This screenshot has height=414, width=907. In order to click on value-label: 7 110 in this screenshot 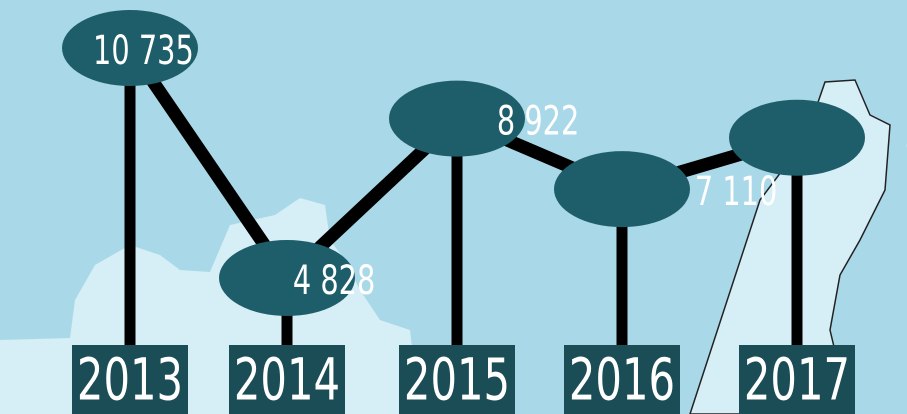, I will do `click(736, 190)`.